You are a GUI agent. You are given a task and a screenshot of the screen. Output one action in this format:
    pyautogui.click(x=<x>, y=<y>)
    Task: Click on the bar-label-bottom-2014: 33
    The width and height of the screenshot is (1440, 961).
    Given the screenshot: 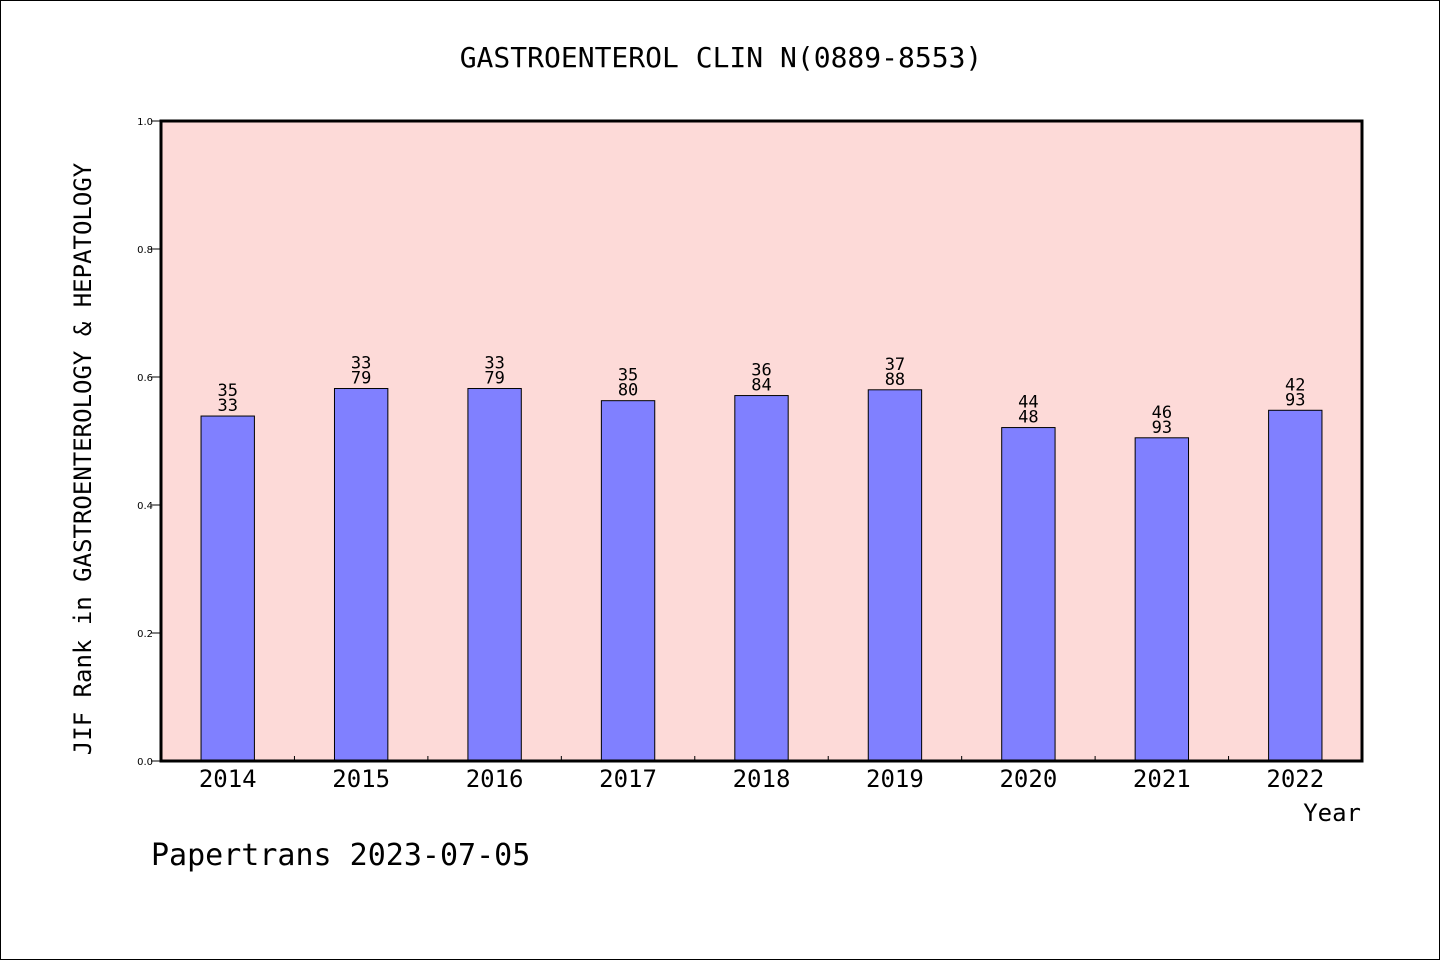 What is the action you would take?
    pyautogui.click(x=227, y=406)
    